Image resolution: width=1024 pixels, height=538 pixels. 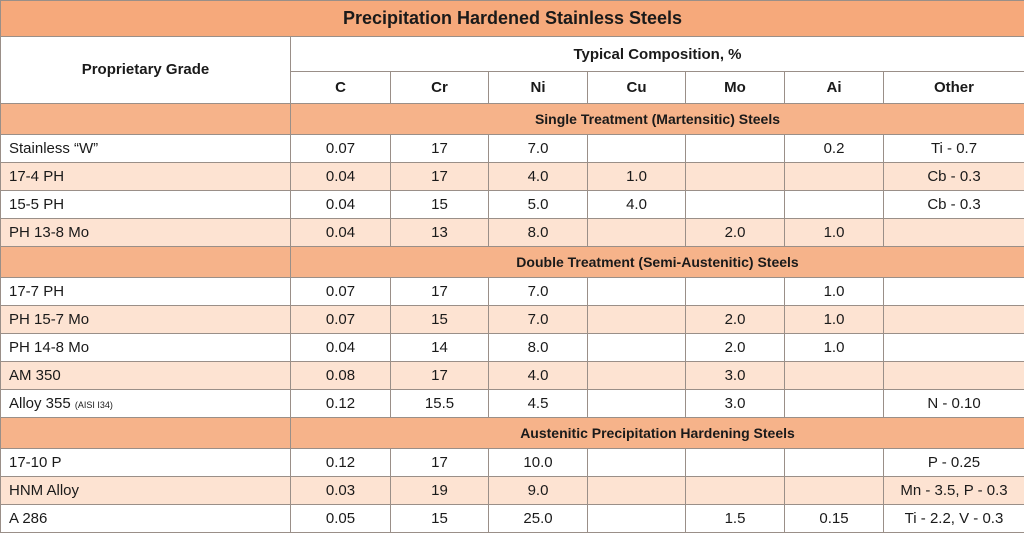 What do you see at coordinates (657, 119) in the screenshot?
I see `section-label: Single Treatment (Martensitic) Steels` at bounding box center [657, 119].